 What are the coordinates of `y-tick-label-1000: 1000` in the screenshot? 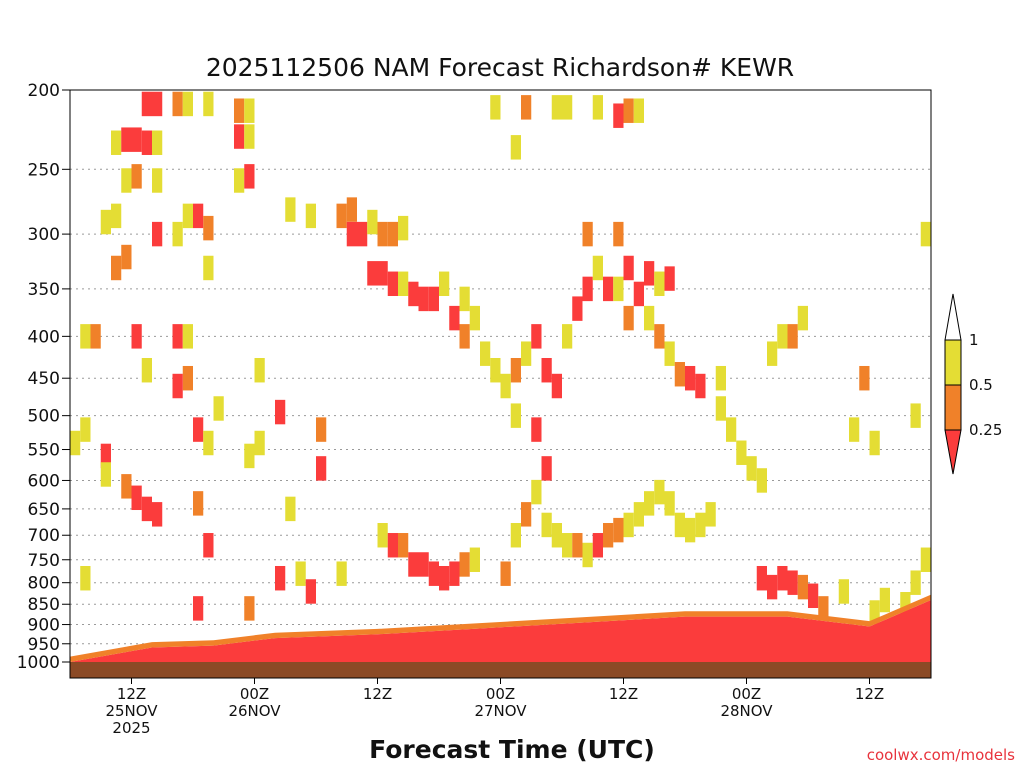 It's located at (38, 663).